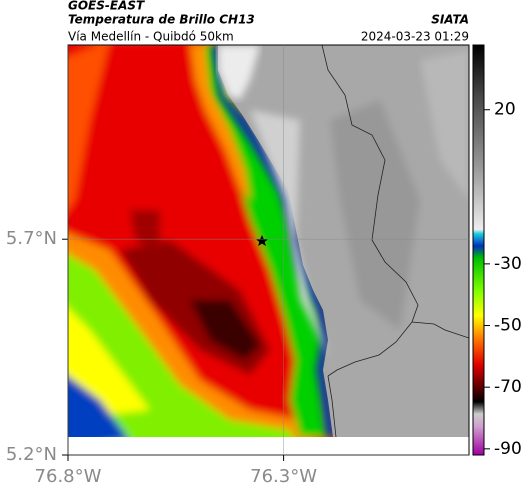  I want to click on source: SIATA, so click(450, 20).